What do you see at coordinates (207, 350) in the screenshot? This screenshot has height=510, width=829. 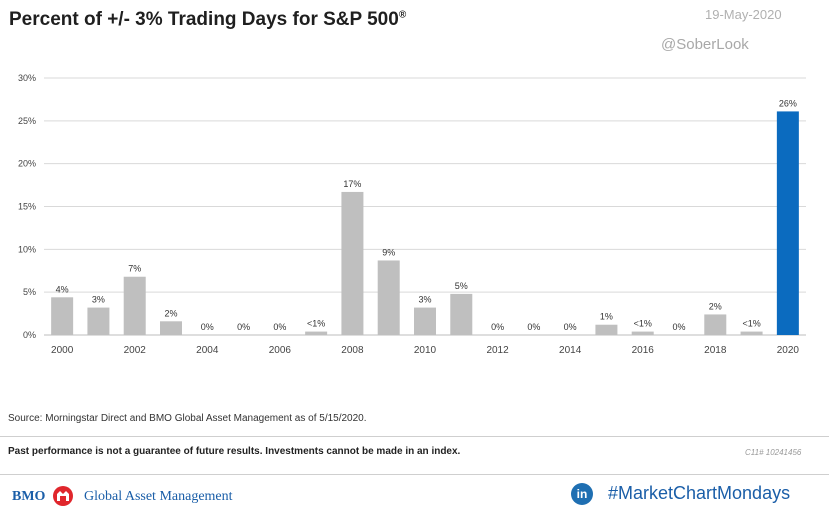 I see `x-tick-label: 2004` at bounding box center [207, 350].